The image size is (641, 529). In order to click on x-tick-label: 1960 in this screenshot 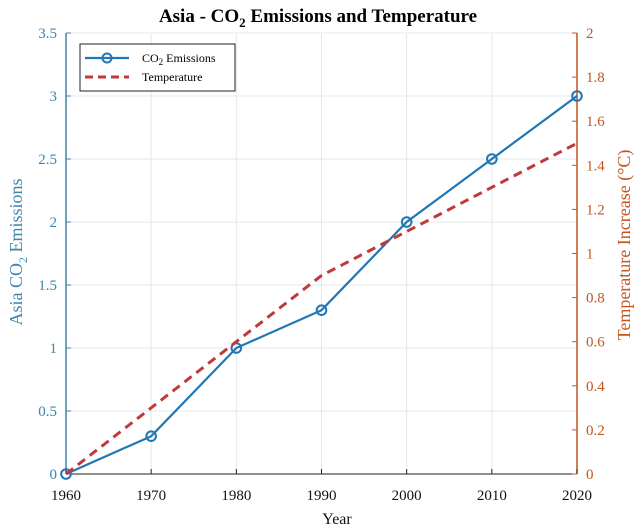, I will do `click(66, 496)`.